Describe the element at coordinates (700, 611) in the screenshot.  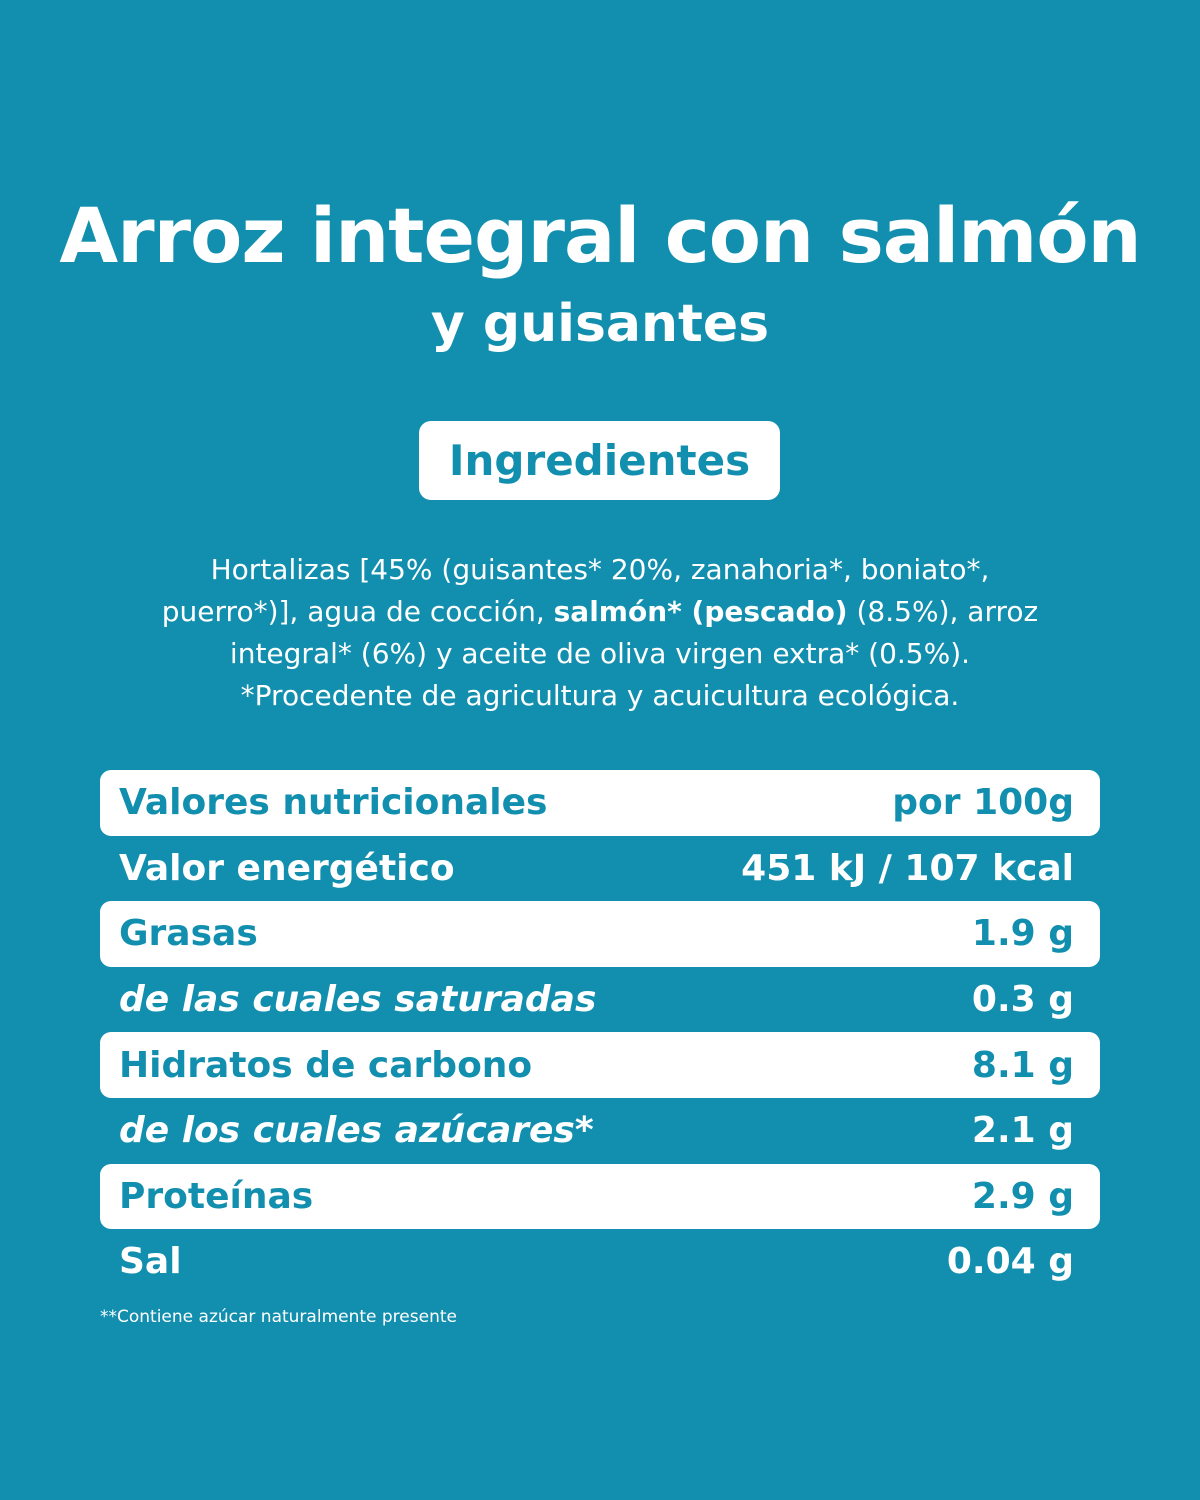
I see `ingredient-highlight: salmón* (pescado)` at that location.